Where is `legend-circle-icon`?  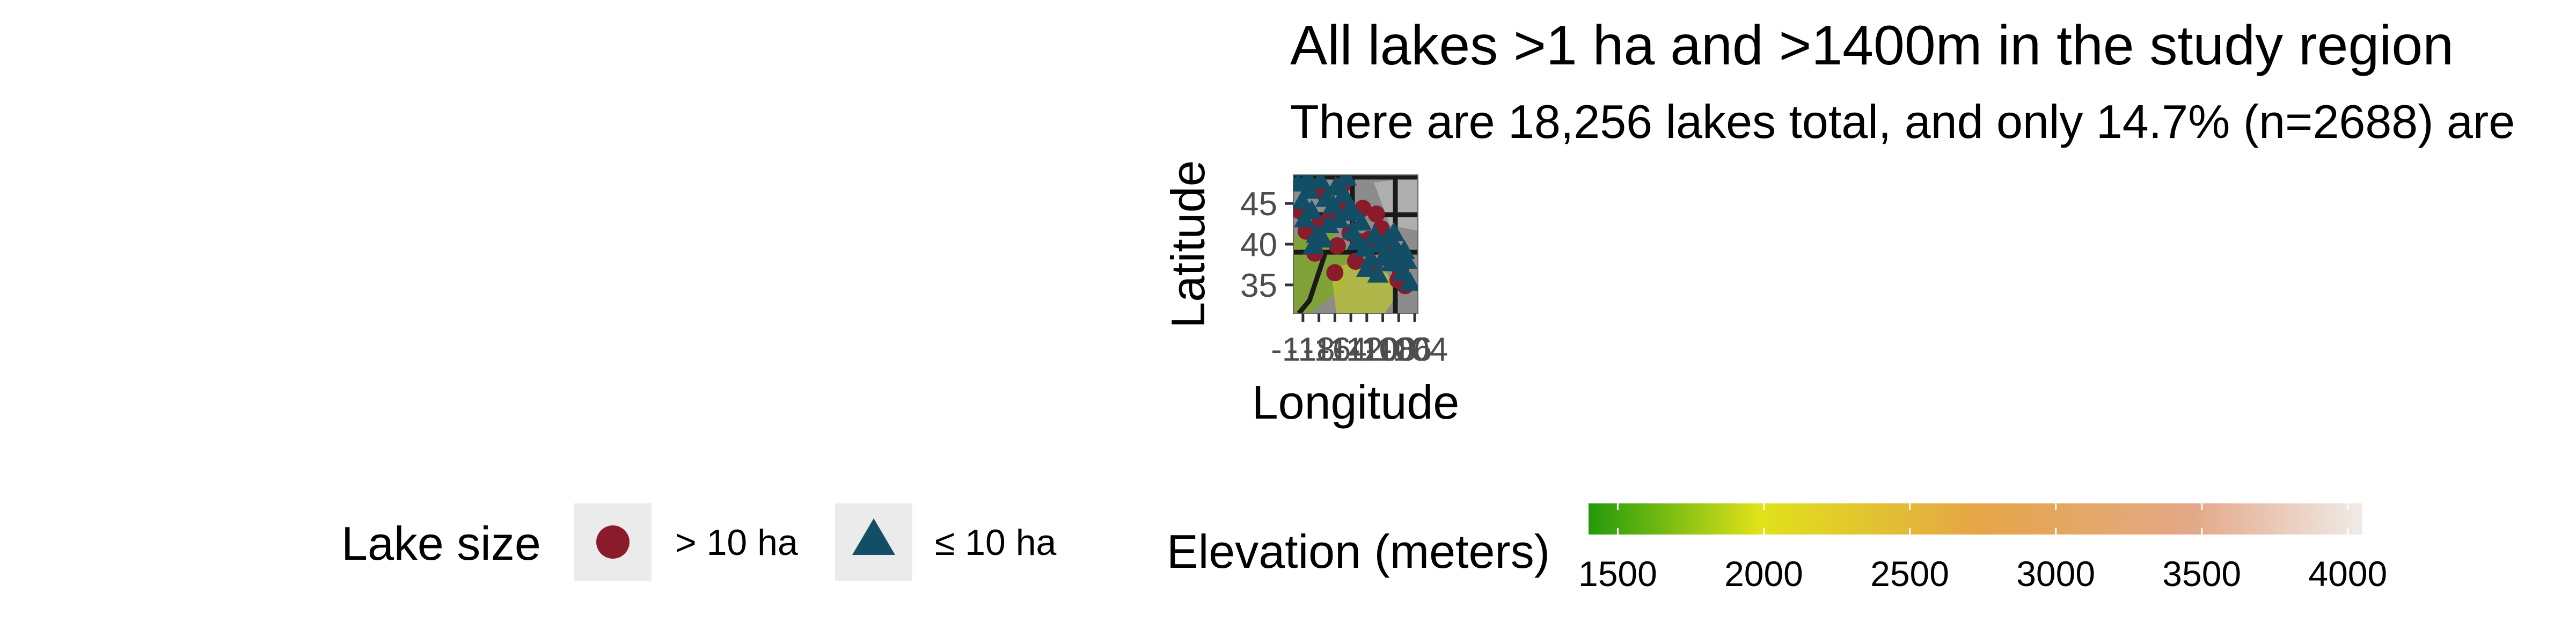
legend-circle-icon is located at coordinates (613, 542).